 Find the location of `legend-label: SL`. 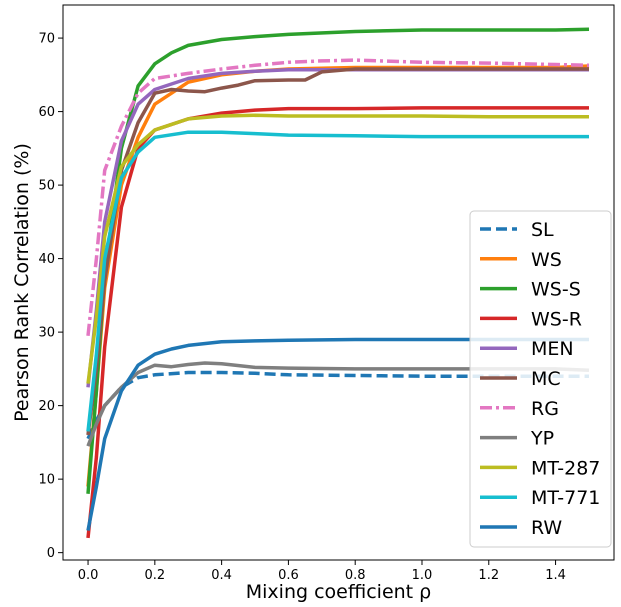

legend-label: SL is located at coordinates (542, 230).